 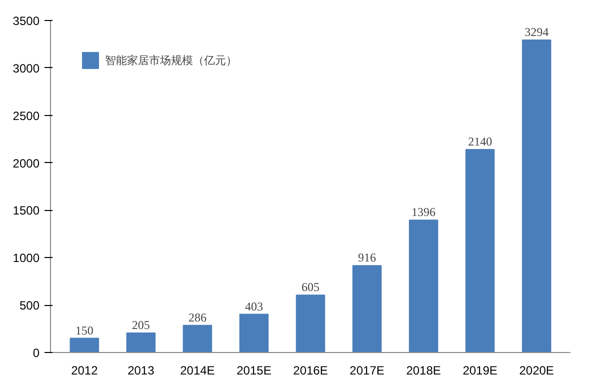 What do you see at coordinates (26, 163) in the screenshot?
I see `y-tick-label: 2000` at bounding box center [26, 163].